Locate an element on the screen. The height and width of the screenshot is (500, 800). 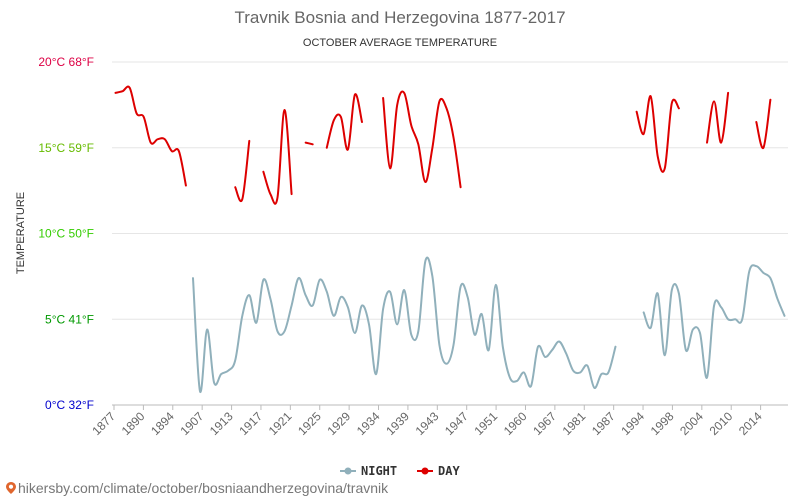
x-tick-label: 1960 is located at coordinates (515, 423).